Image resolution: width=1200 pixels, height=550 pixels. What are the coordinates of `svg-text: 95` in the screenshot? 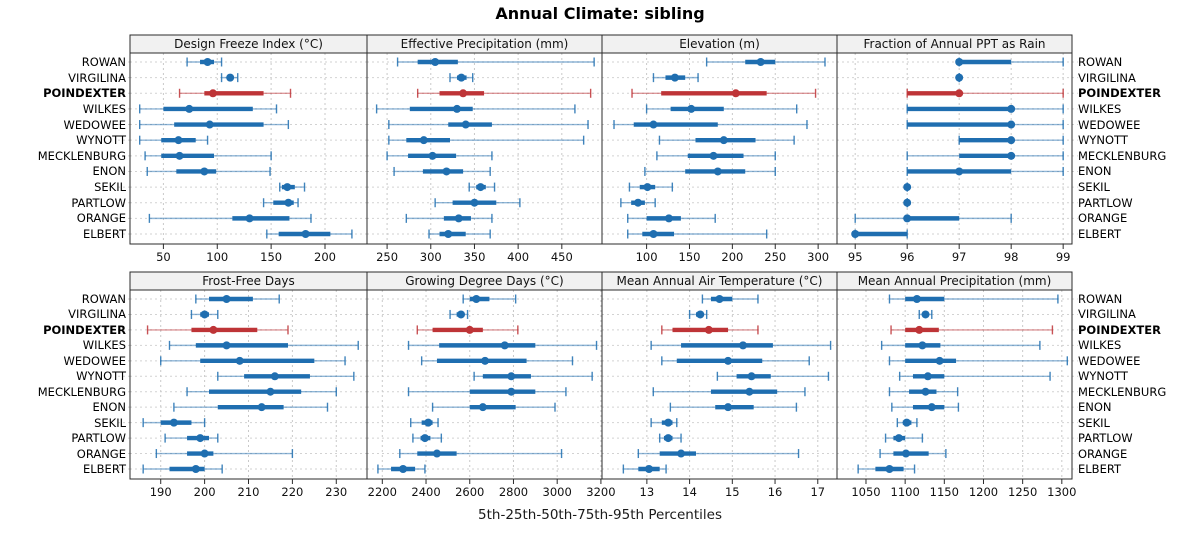 It's located at (855, 257).